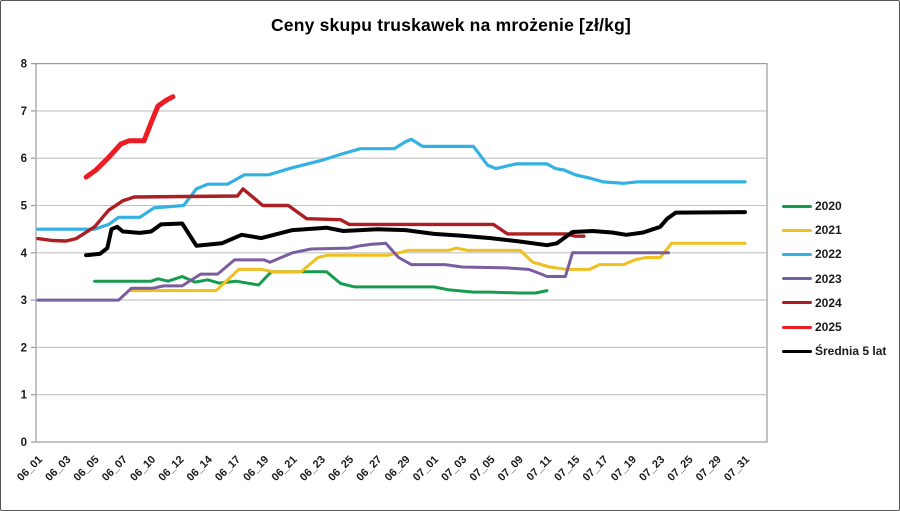 This screenshot has height=511, width=900. I want to click on legend-label: 2020, so click(828, 206).